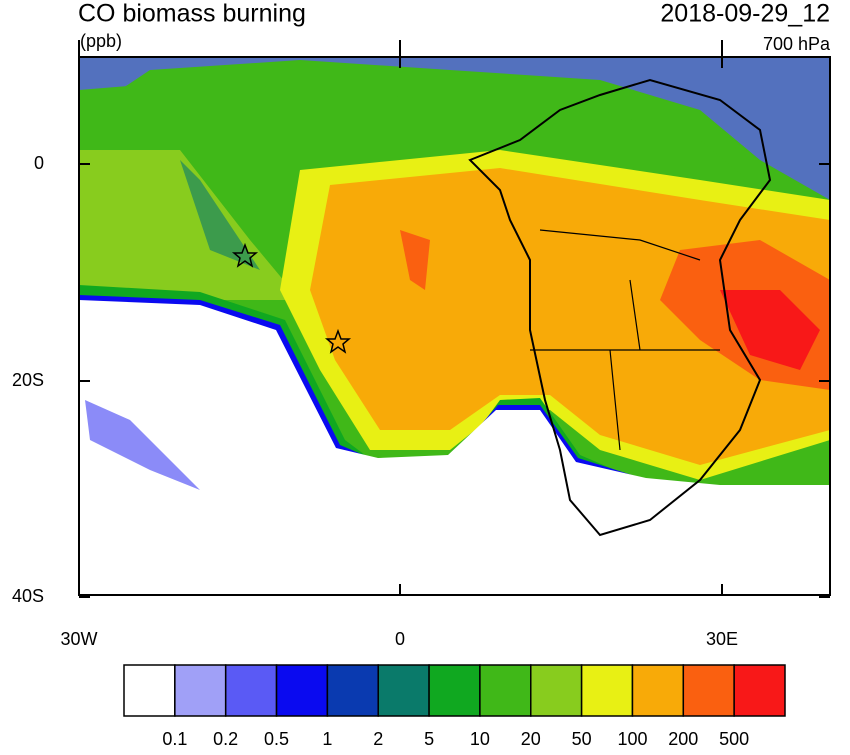  Describe the element at coordinates (632, 739) in the screenshot. I see `colorbar-label: 100` at that location.